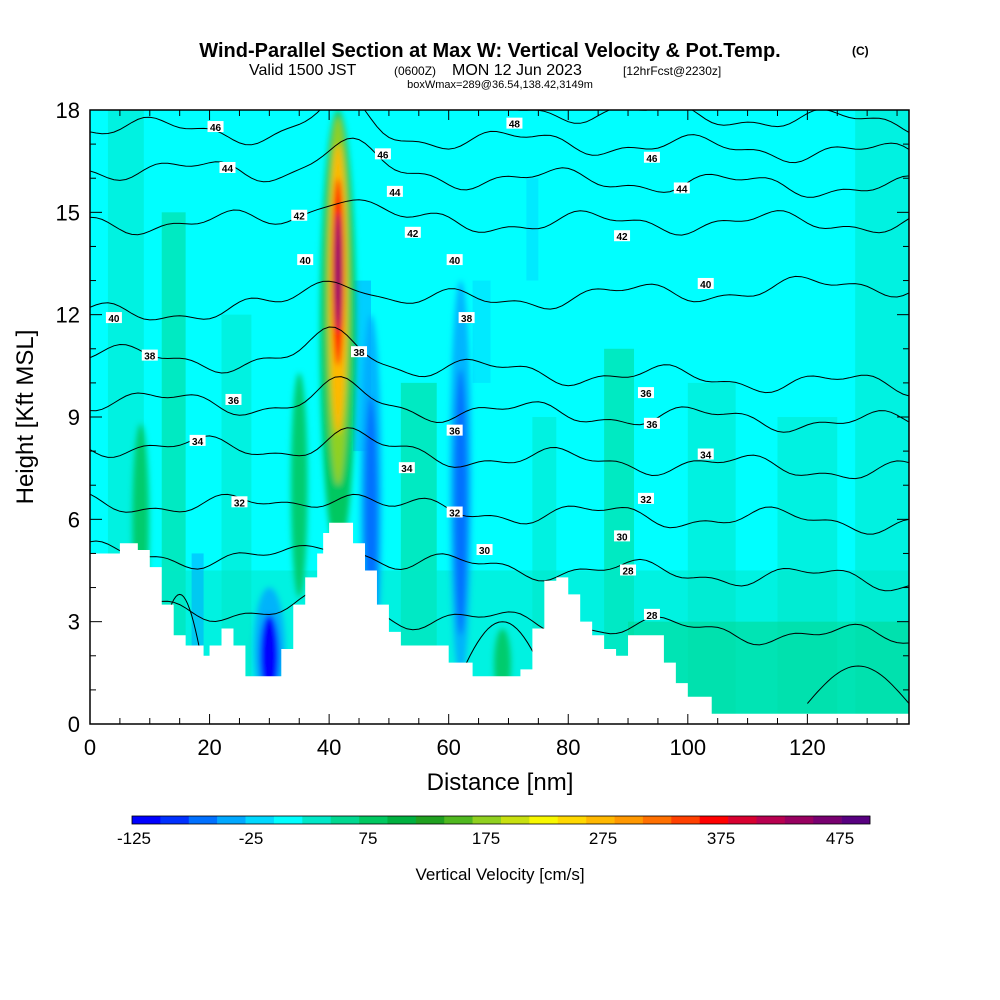  Describe the element at coordinates (515, 125) in the screenshot. I see `contour-label: 48` at that location.